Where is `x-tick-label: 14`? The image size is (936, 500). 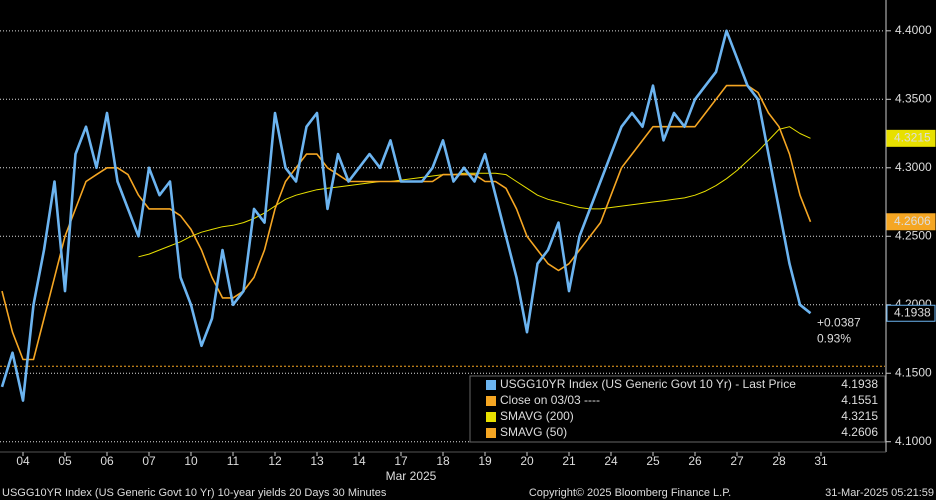 x-tick-label: 14 is located at coordinates (359, 461).